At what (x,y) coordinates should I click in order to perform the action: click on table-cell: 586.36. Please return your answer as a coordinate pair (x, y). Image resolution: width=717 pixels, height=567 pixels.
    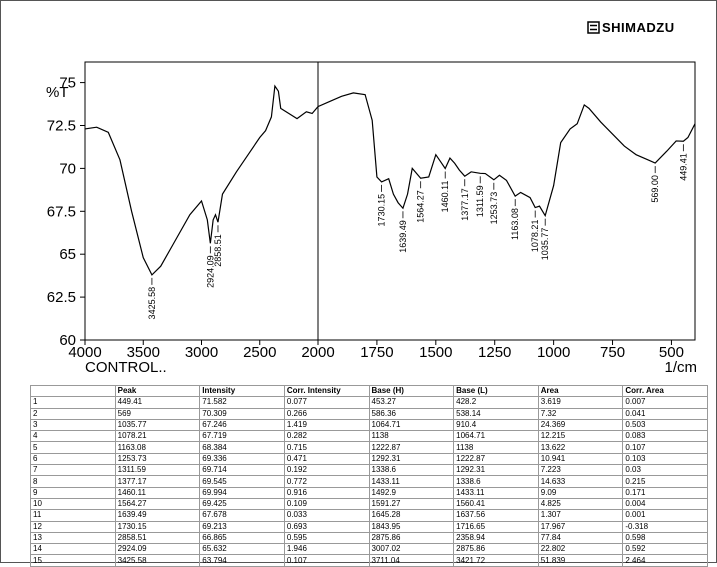
    Looking at the image, I should click on (411, 413).